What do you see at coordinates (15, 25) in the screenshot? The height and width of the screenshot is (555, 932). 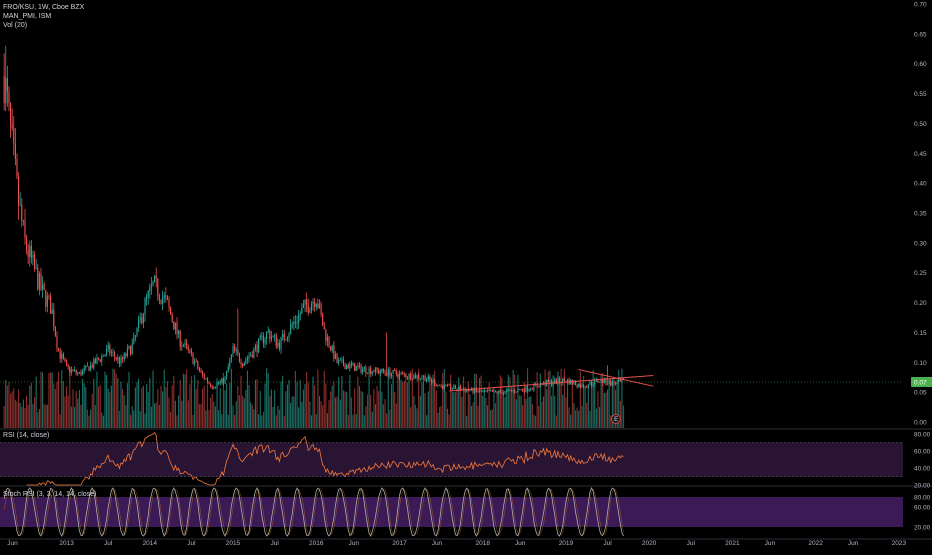 I see `volume-legend: Vol (20)` at bounding box center [15, 25].